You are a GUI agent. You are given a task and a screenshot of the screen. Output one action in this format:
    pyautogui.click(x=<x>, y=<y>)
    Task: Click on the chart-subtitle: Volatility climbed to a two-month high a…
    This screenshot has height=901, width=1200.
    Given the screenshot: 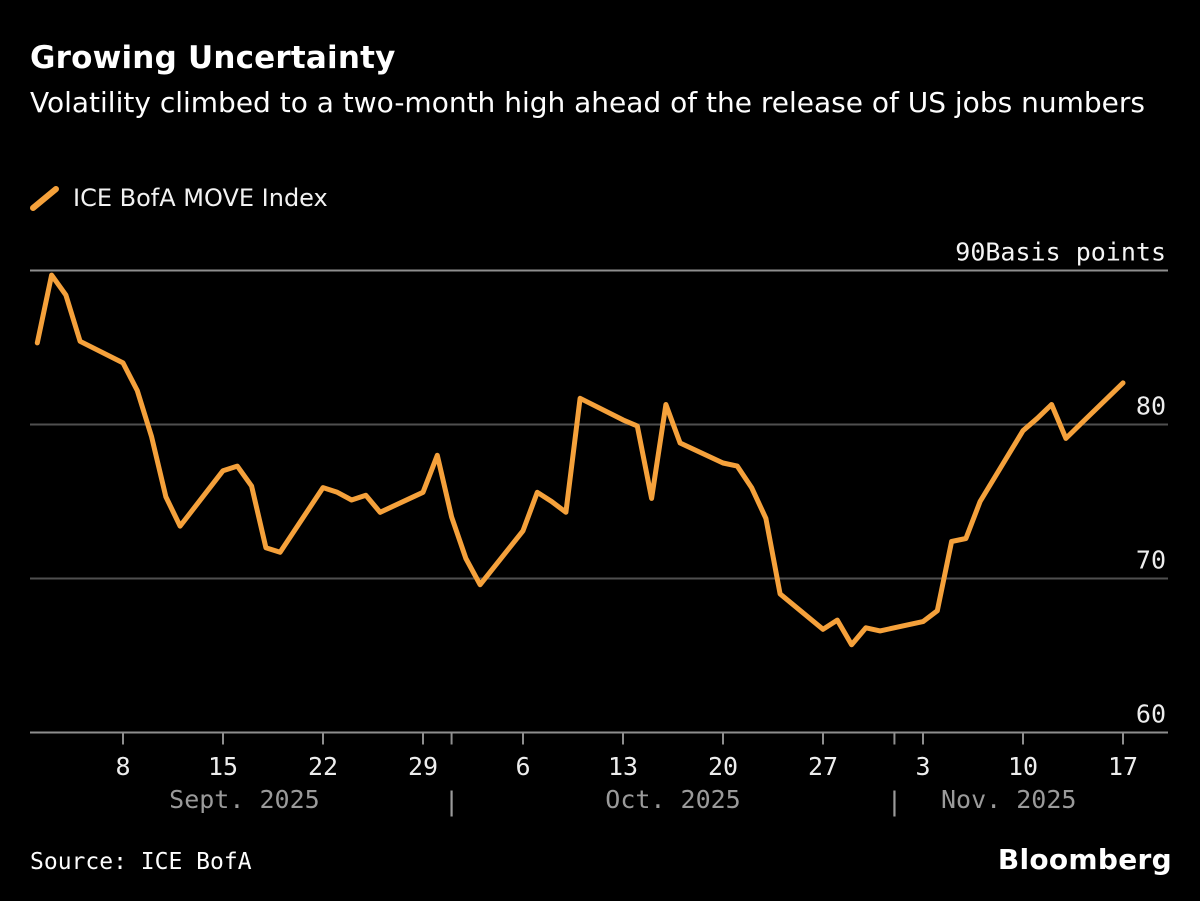 What is the action you would take?
    pyautogui.click(x=587, y=102)
    